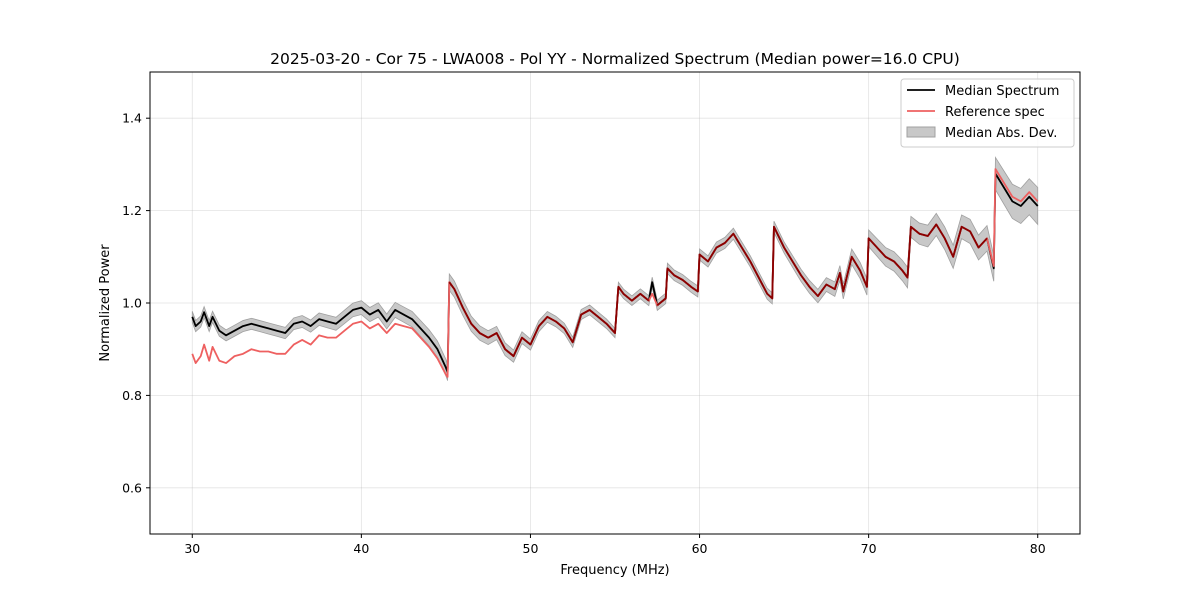 The height and width of the screenshot is (600, 1200). Describe the element at coordinates (869, 548) in the screenshot. I see `x-tick-label: 70` at that location.